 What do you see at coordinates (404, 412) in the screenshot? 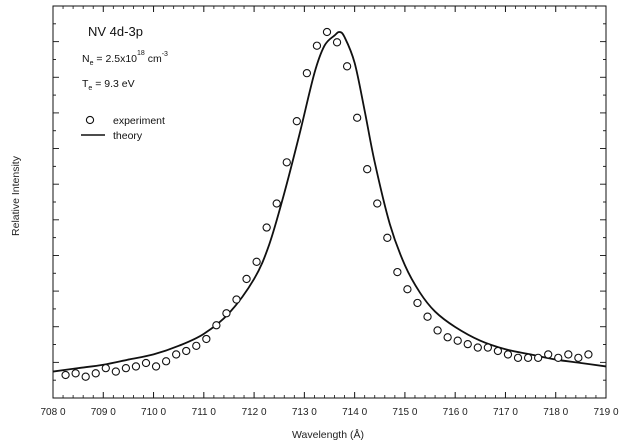
I see `x-tick-label: 715 0` at bounding box center [404, 412].